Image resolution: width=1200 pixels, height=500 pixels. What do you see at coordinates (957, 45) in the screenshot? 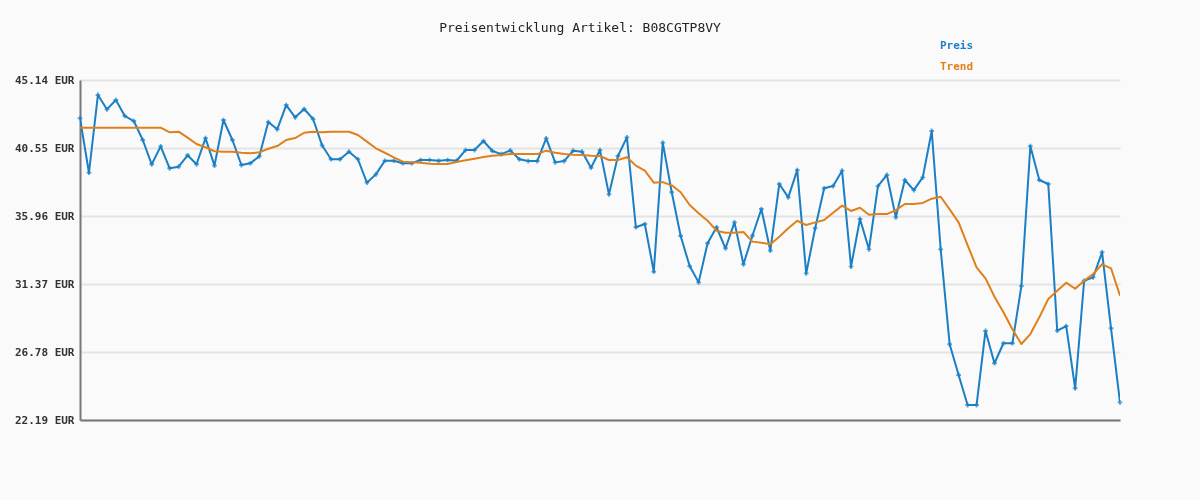
I see `text: Preis` at bounding box center [957, 45].